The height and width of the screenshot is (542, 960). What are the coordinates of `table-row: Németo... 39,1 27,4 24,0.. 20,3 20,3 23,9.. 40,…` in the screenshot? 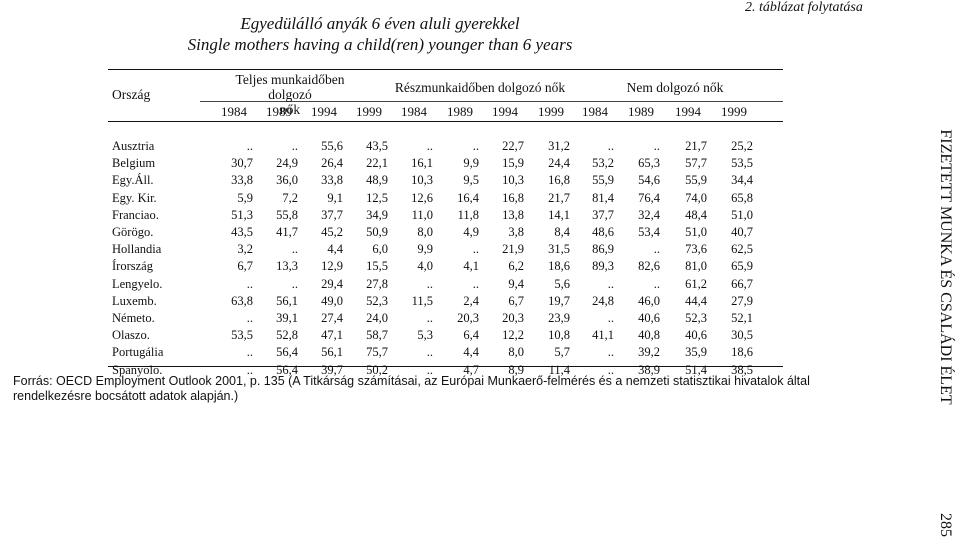 It's located at (390, 319).